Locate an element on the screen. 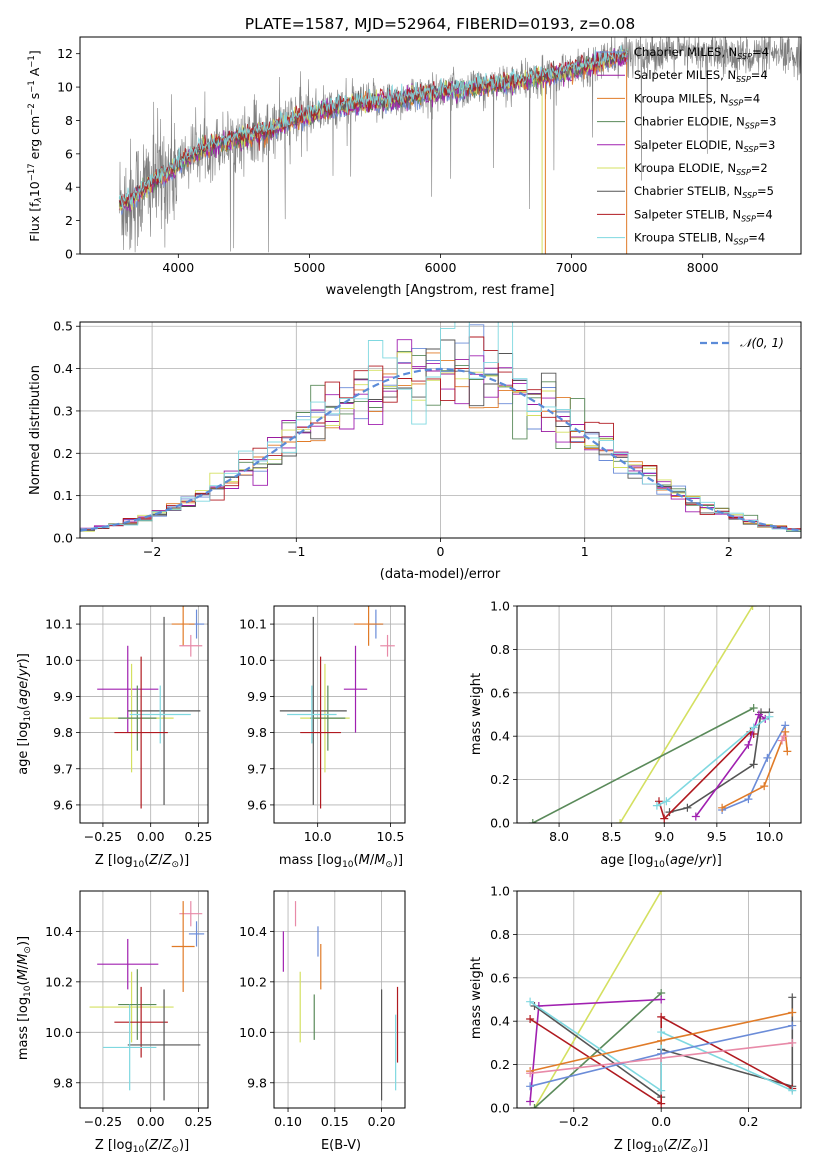  x-tick-label: −1 is located at coordinates (296, 551).